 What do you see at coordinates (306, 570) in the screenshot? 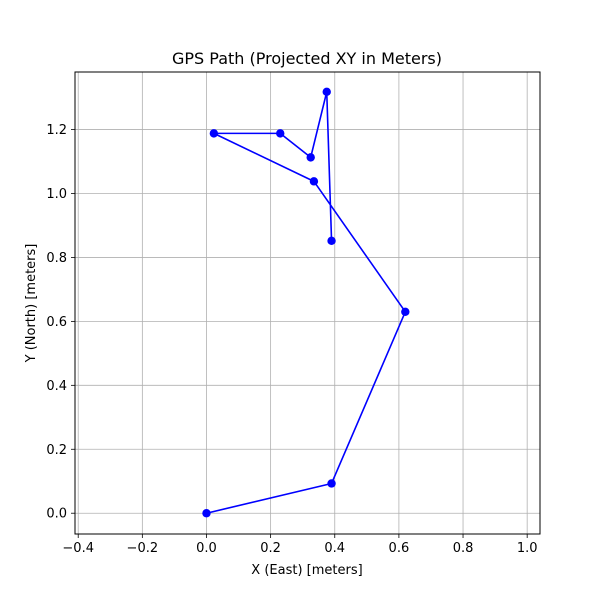
I see `x-axis-label: X (East) [meters]` at bounding box center [306, 570].